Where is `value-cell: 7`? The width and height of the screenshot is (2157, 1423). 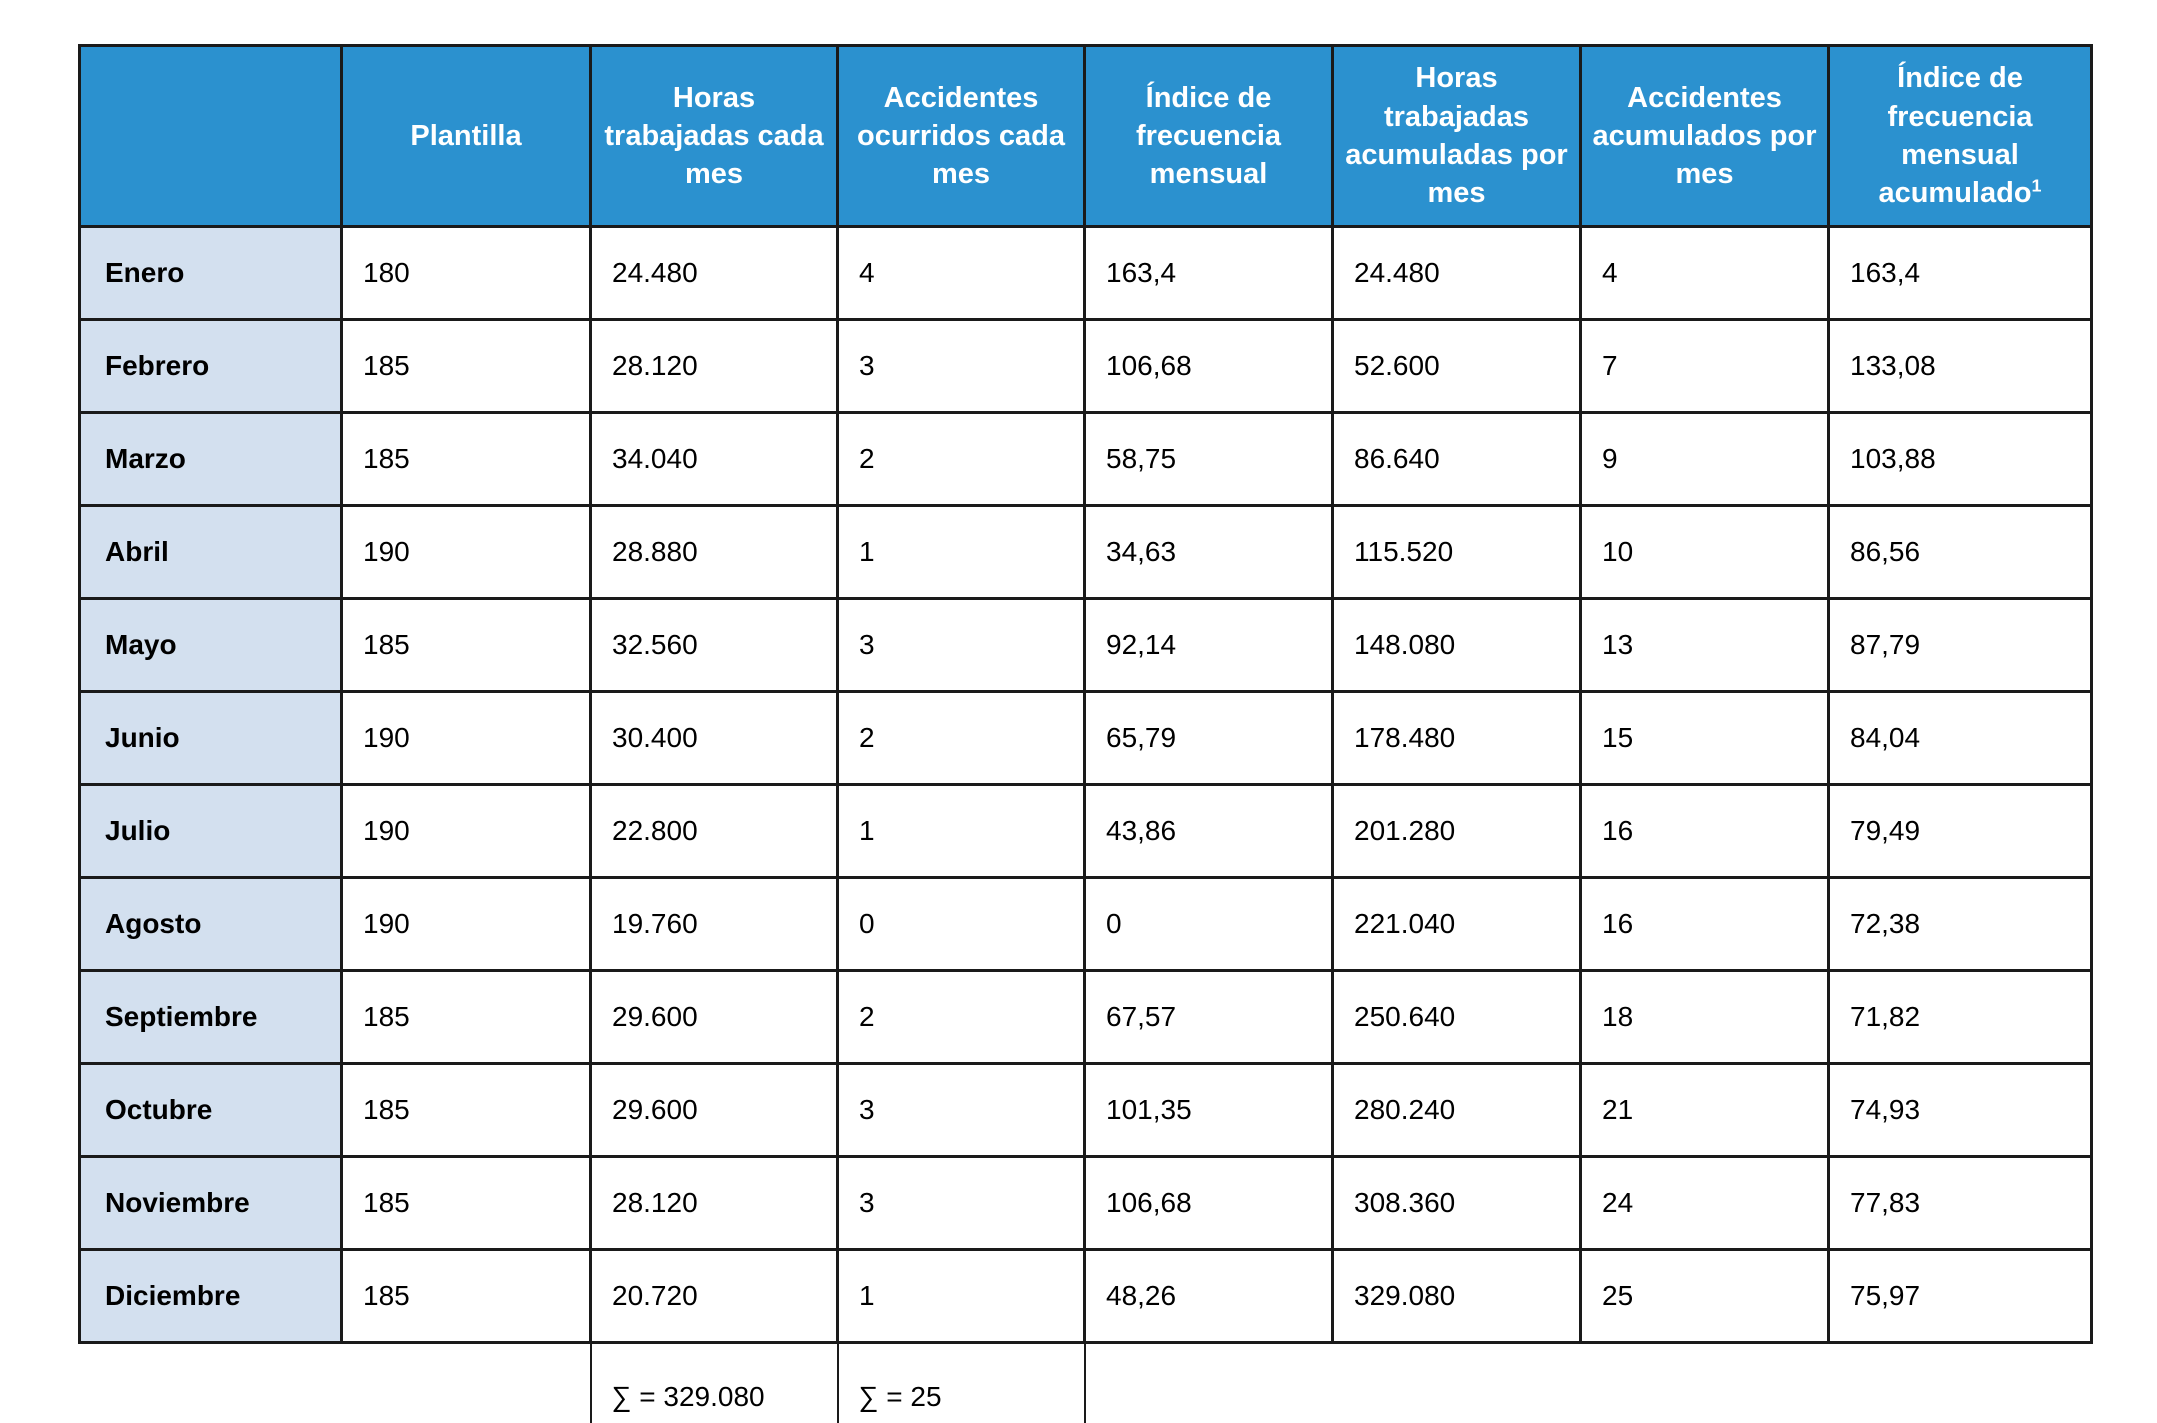 value-cell: 7 is located at coordinates (1704, 366).